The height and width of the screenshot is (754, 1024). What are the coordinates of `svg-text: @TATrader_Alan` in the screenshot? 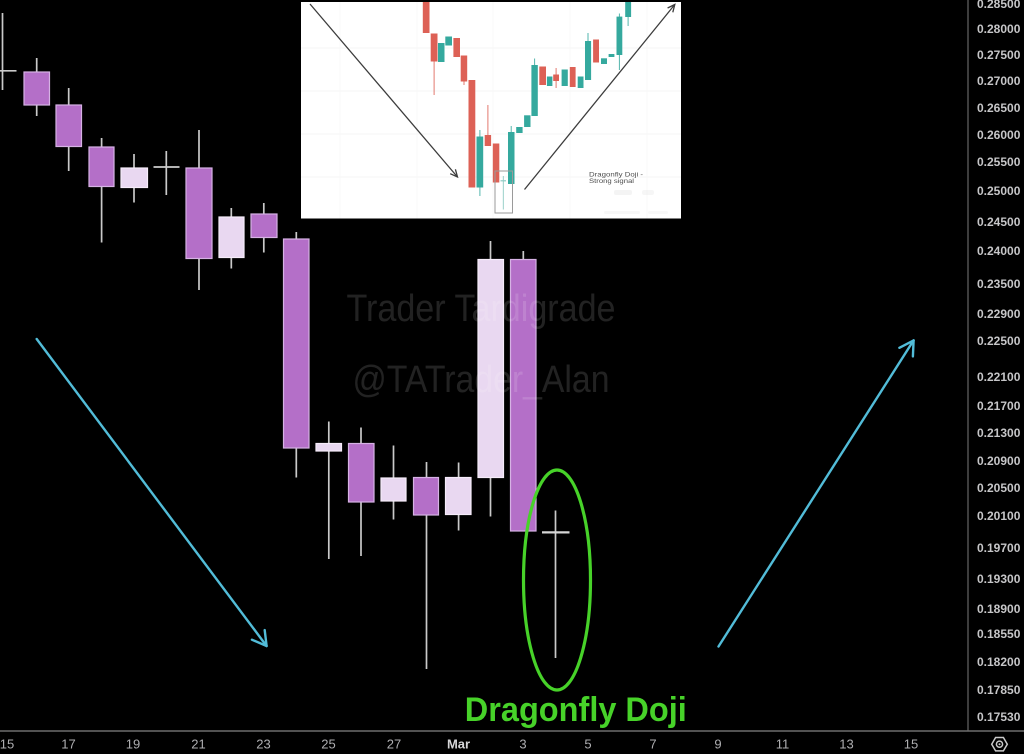 It's located at (481, 380).